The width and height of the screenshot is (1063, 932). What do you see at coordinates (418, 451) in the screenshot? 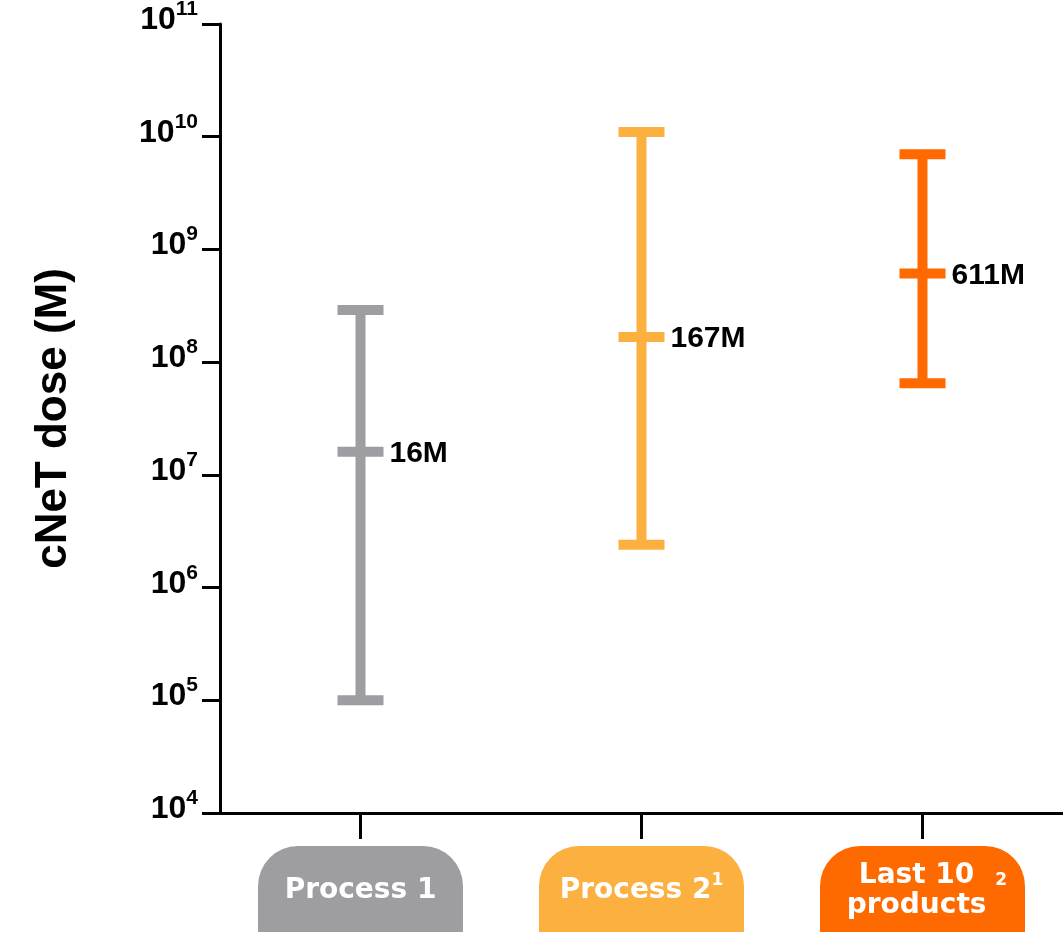
I see `annotation: 16M` at bounding box center [418, 451].